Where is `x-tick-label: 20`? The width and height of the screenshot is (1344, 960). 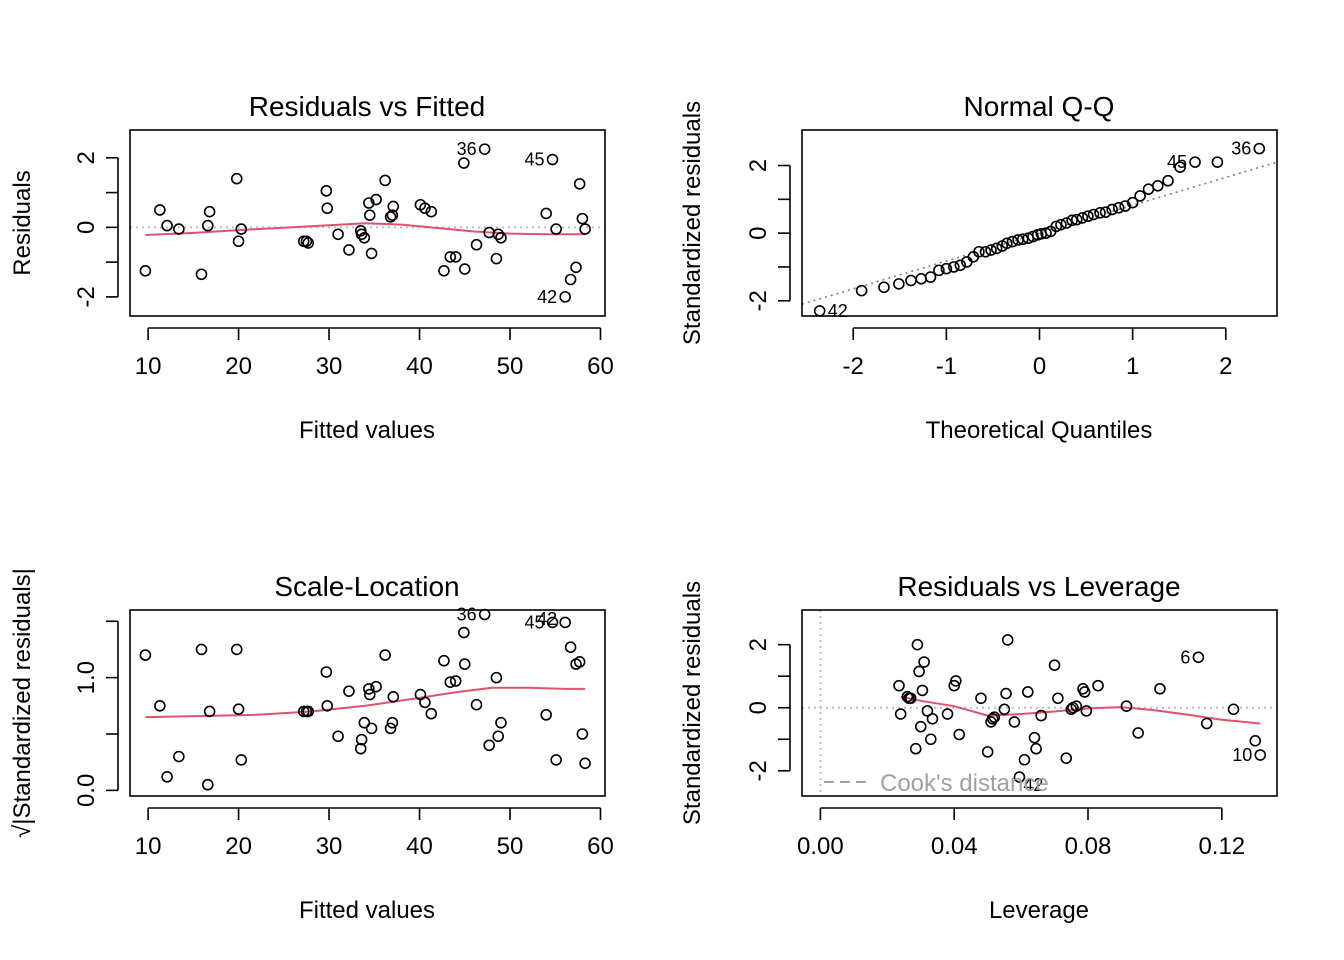 x-tick-label: 20 is located at coordinates (238, 846).